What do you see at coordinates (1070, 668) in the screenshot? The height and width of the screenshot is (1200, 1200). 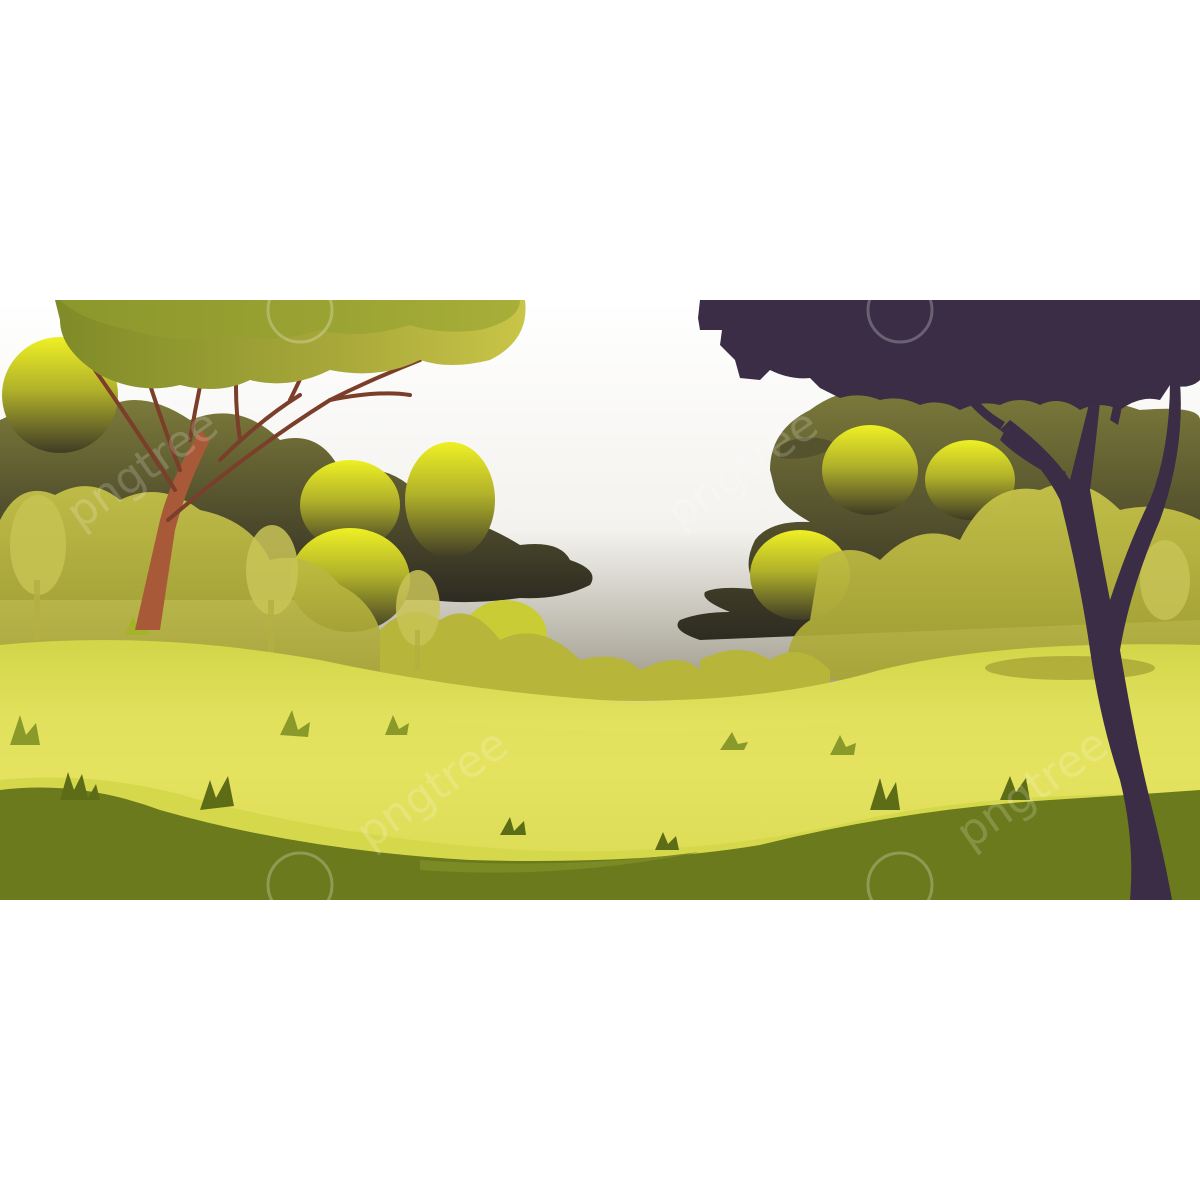 I see `tree-shadow` at bounding box center [1070, 668].